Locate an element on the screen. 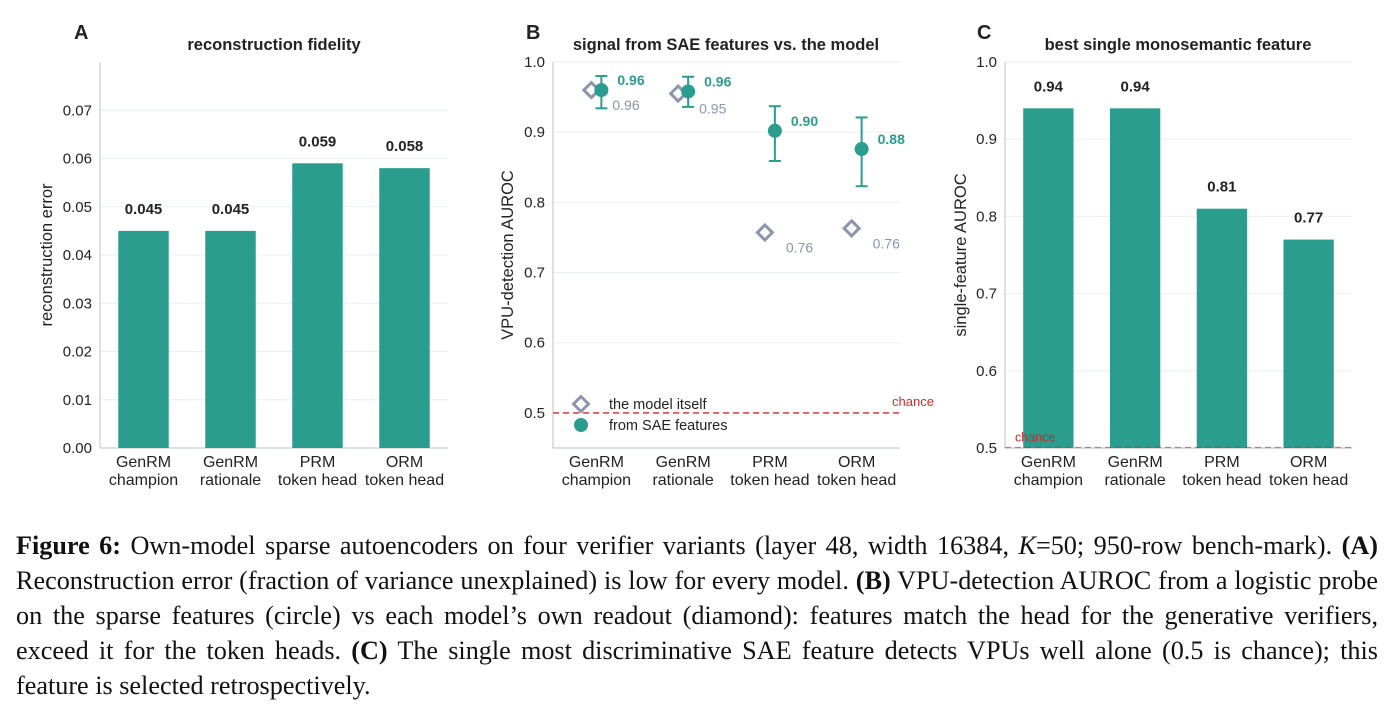 The image size is (1392, 723). y-axis-label: VPU-detection AUROC is located at coordinates (508, 255).